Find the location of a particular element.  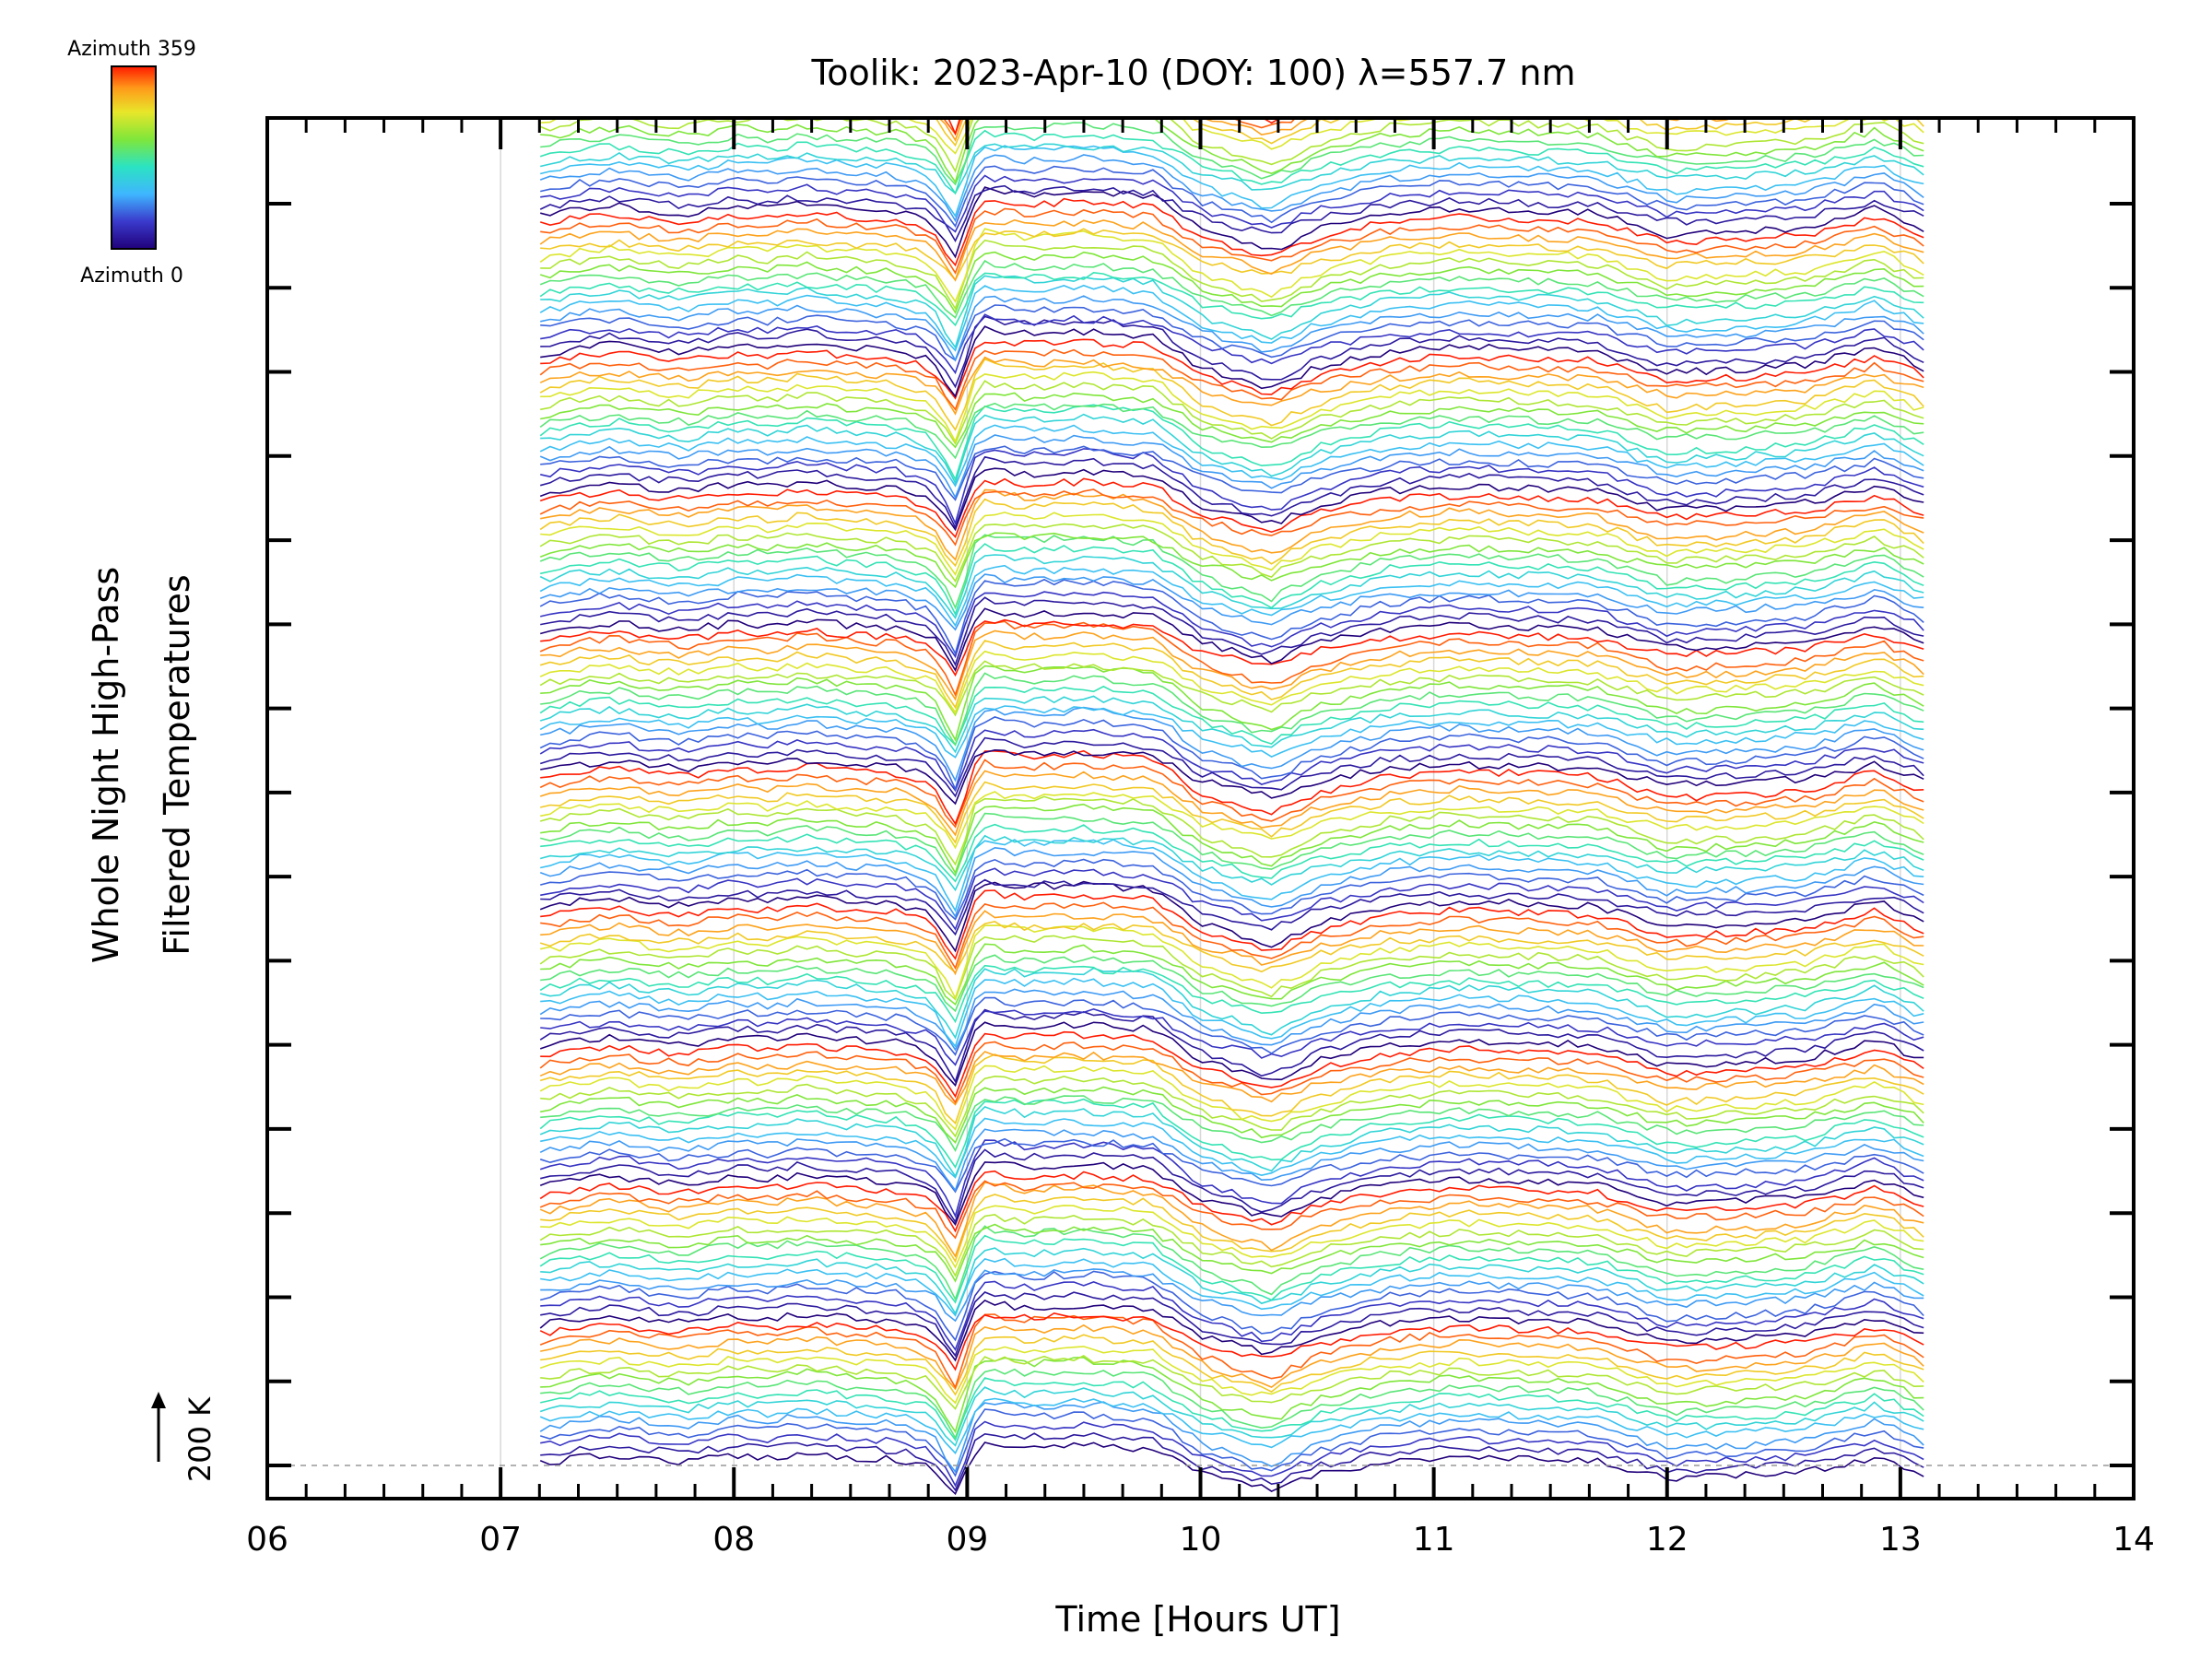

x-tick-label: 06 is located at coordinates (267, 1540).